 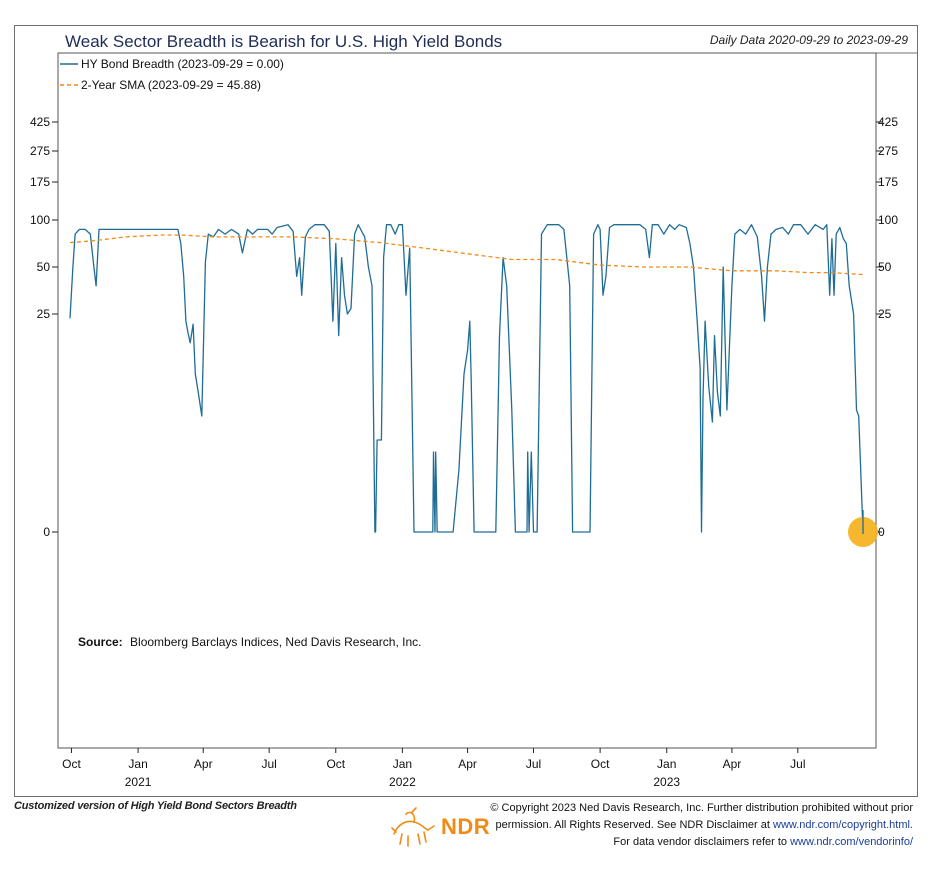 What do you see at coordinates (40, 182) in the screenshot?
I see `y-tick-label-left-4: 175` at bounding box center [40, 182].